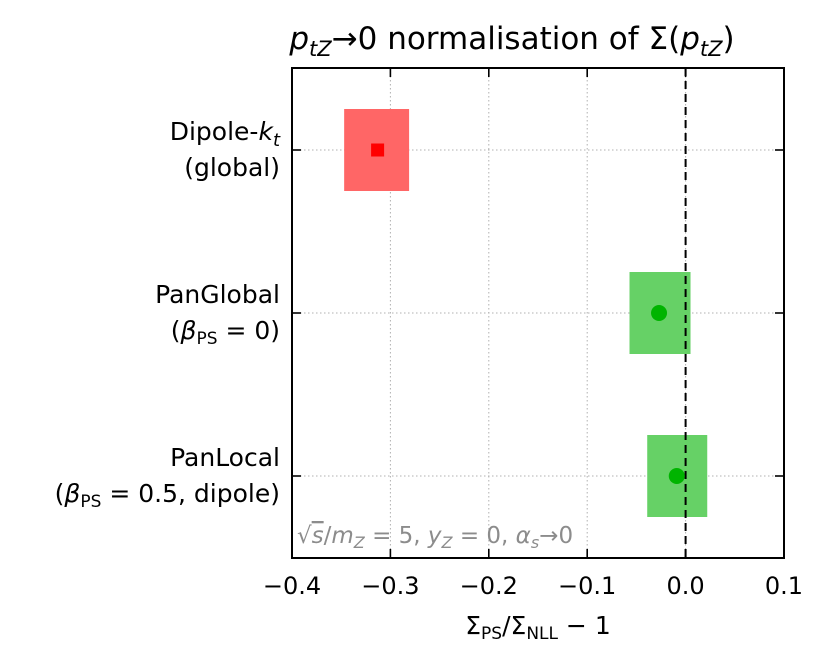 The image size is (830, 664). Describe the element at coordinates (225, 457) in the screenshot. I see `category-label-panlocal: PanLocal` at that location.